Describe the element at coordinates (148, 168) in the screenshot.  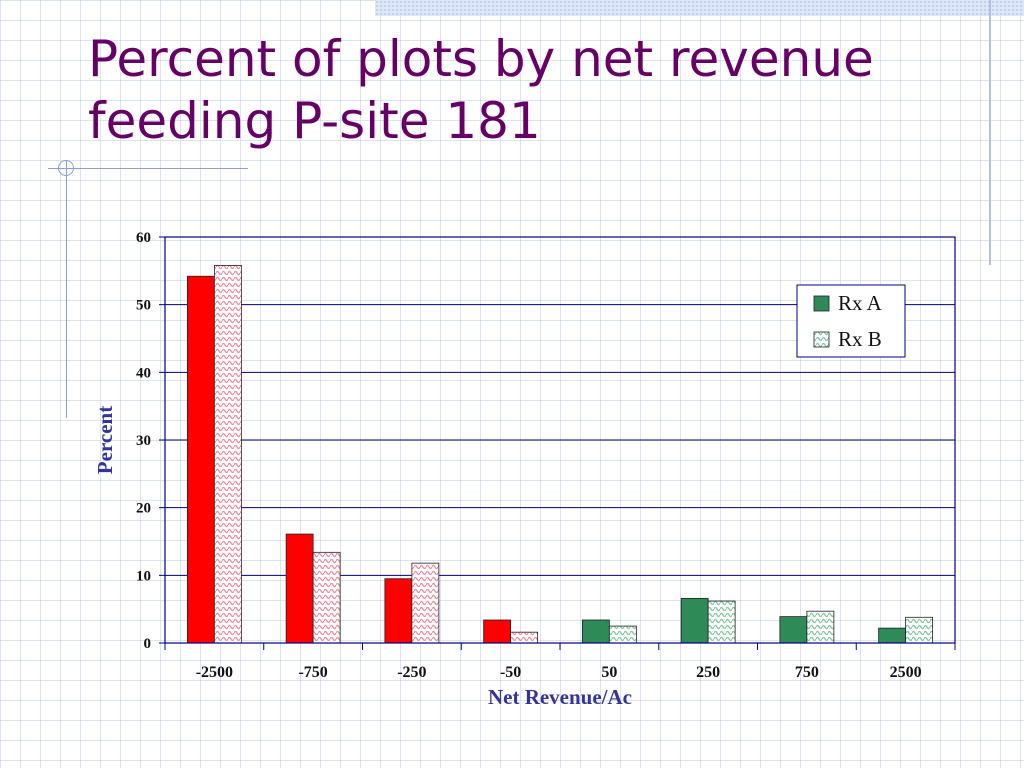
I see `title-underline-rule` at that location.